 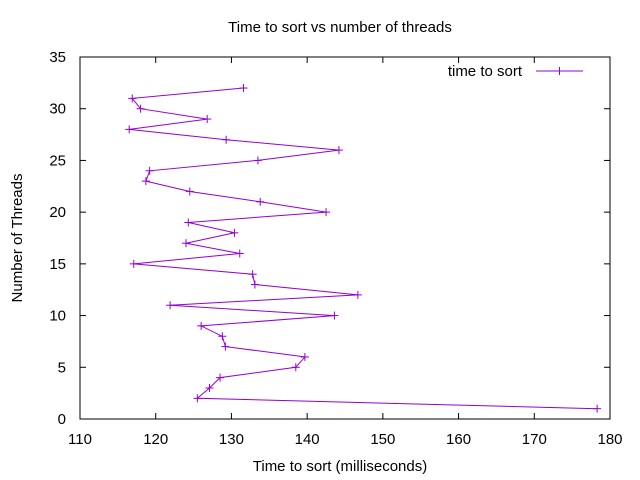 I want to click on y-tick-label: 25, so click(x=57, y=160).